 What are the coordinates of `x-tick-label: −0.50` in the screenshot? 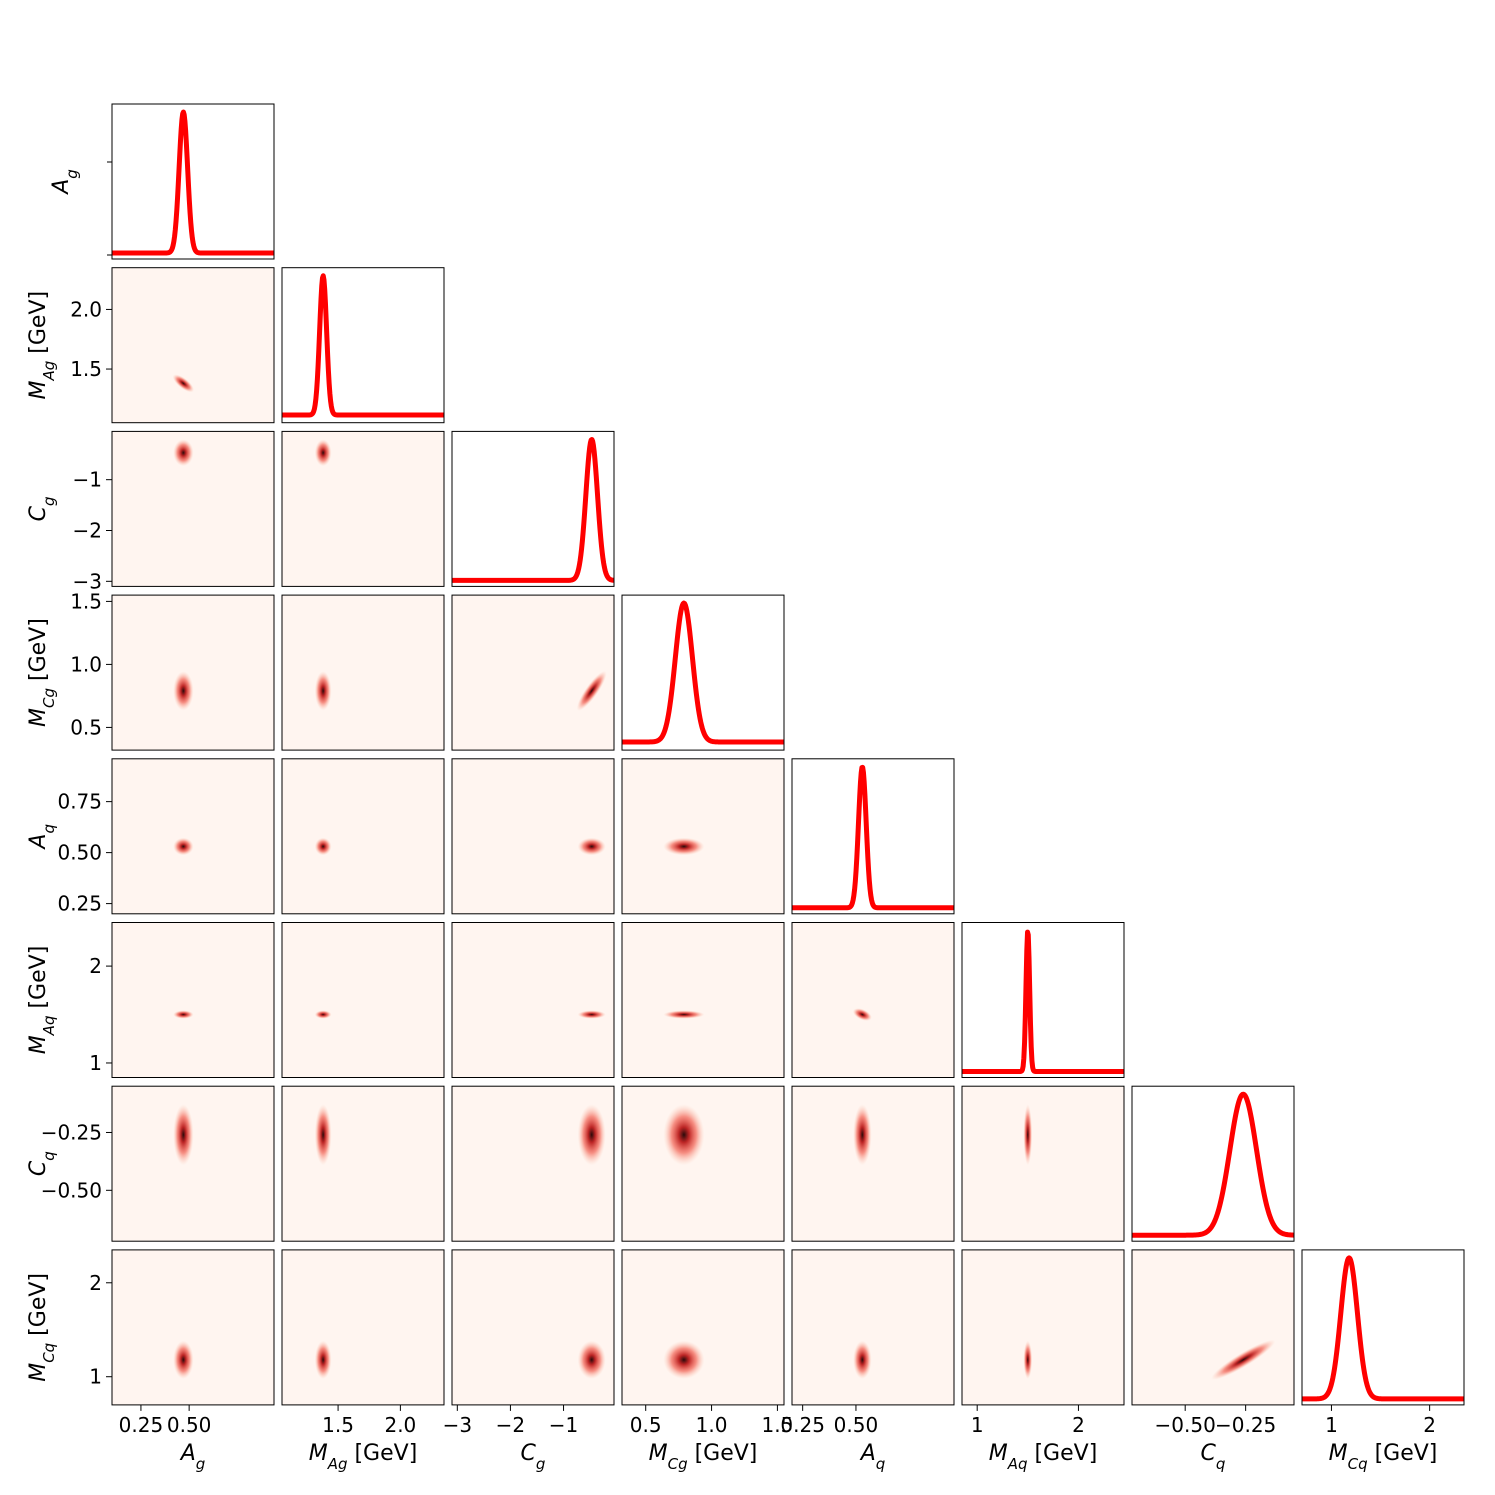 It's located at (1185, 1425).